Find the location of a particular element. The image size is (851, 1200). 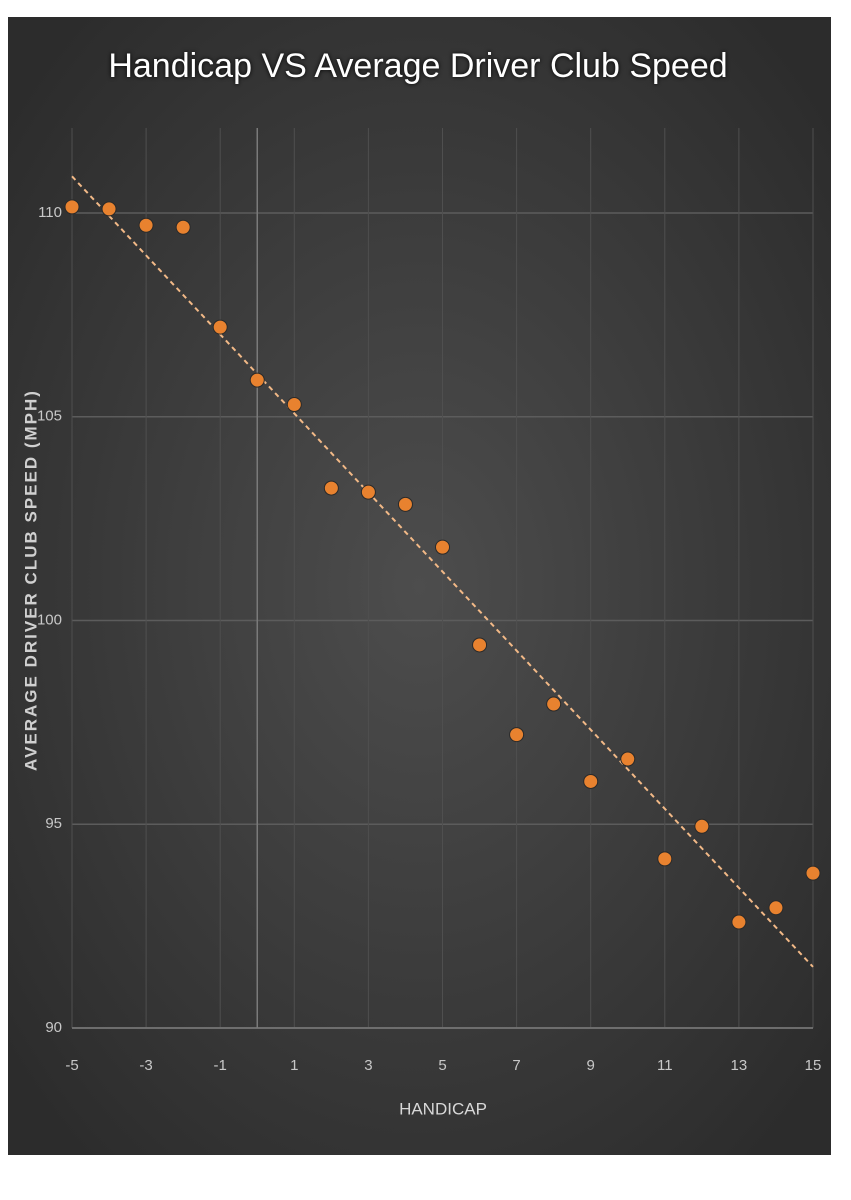

x-tick-label: -1 is located at coordinates (220, 1065).